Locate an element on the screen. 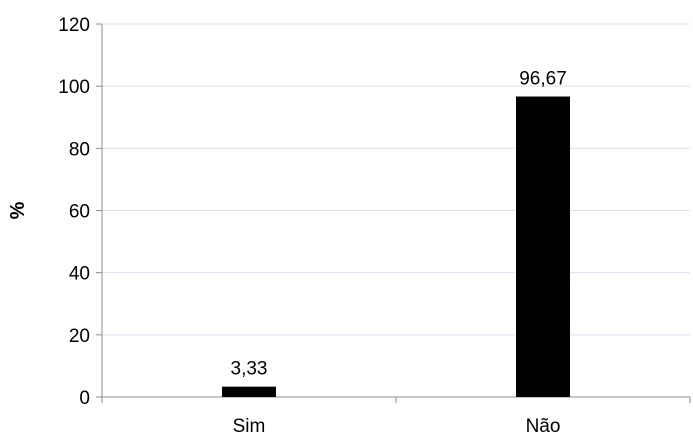 Image resolution: width=693 pixels, height=439 pixels. y-tick-label-80: 80 is located at coordinates (79, 149).